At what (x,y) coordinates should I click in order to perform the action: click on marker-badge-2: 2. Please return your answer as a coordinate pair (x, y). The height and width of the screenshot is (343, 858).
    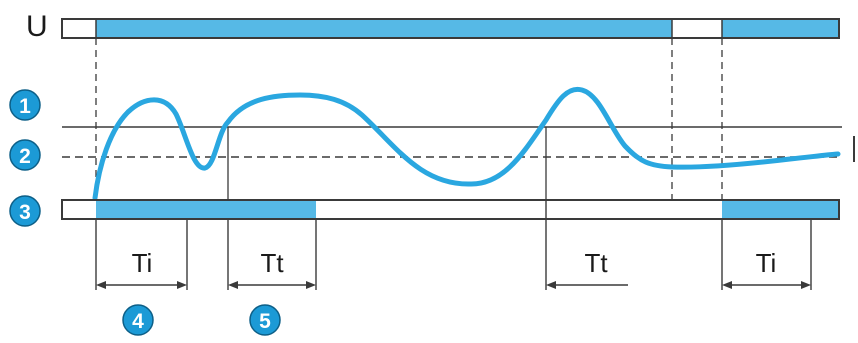
    Looking at the image, I should click on (25, 155).